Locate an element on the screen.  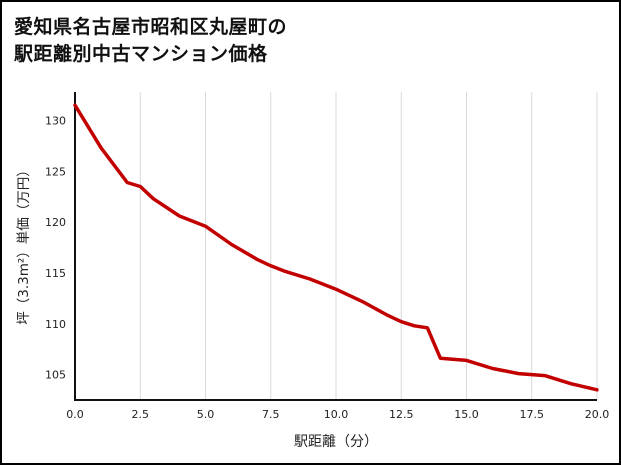
y-tick-label: 110 is located at coordinates (55, 324).